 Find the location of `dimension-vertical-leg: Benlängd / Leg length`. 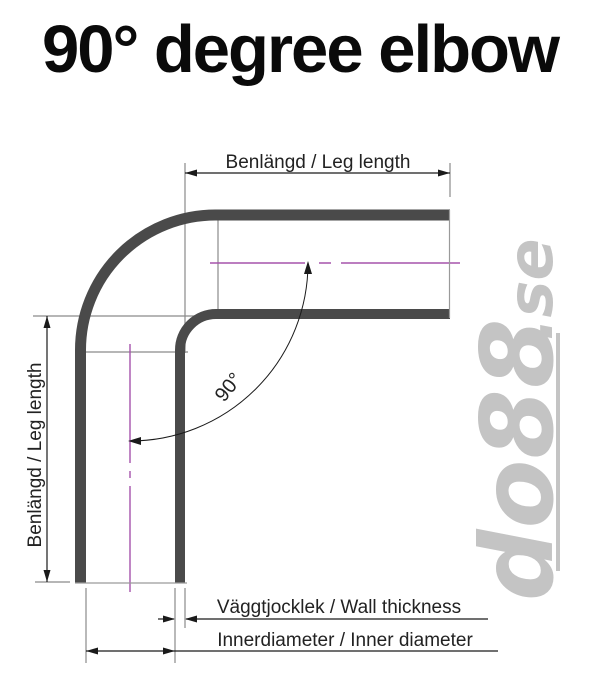

dimension-vertical-leg: Benlängd / Leg length is located at coordinates (38, 449).